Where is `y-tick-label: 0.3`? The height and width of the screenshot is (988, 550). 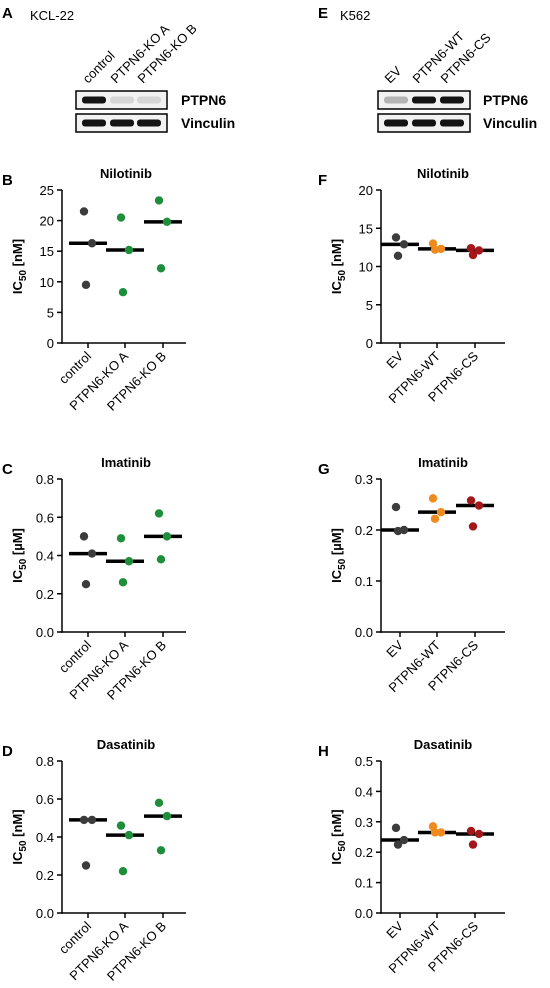 y-tick-label: 0.3 is located at coordinates (364, 479).